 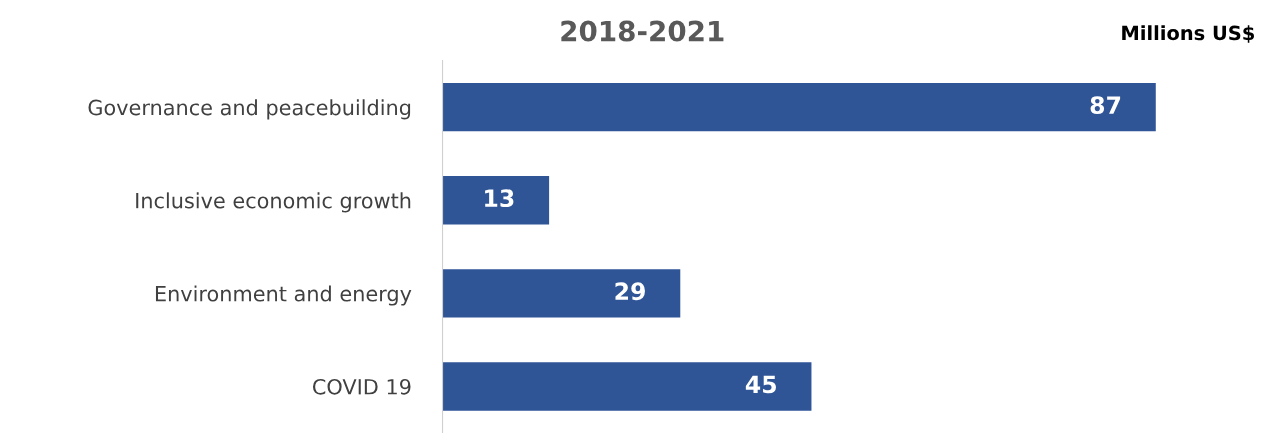 What do you see at coordinates (1188, 34) in the screenshot?
I see `text: Millions US$` at bounding box center [1188, 34].